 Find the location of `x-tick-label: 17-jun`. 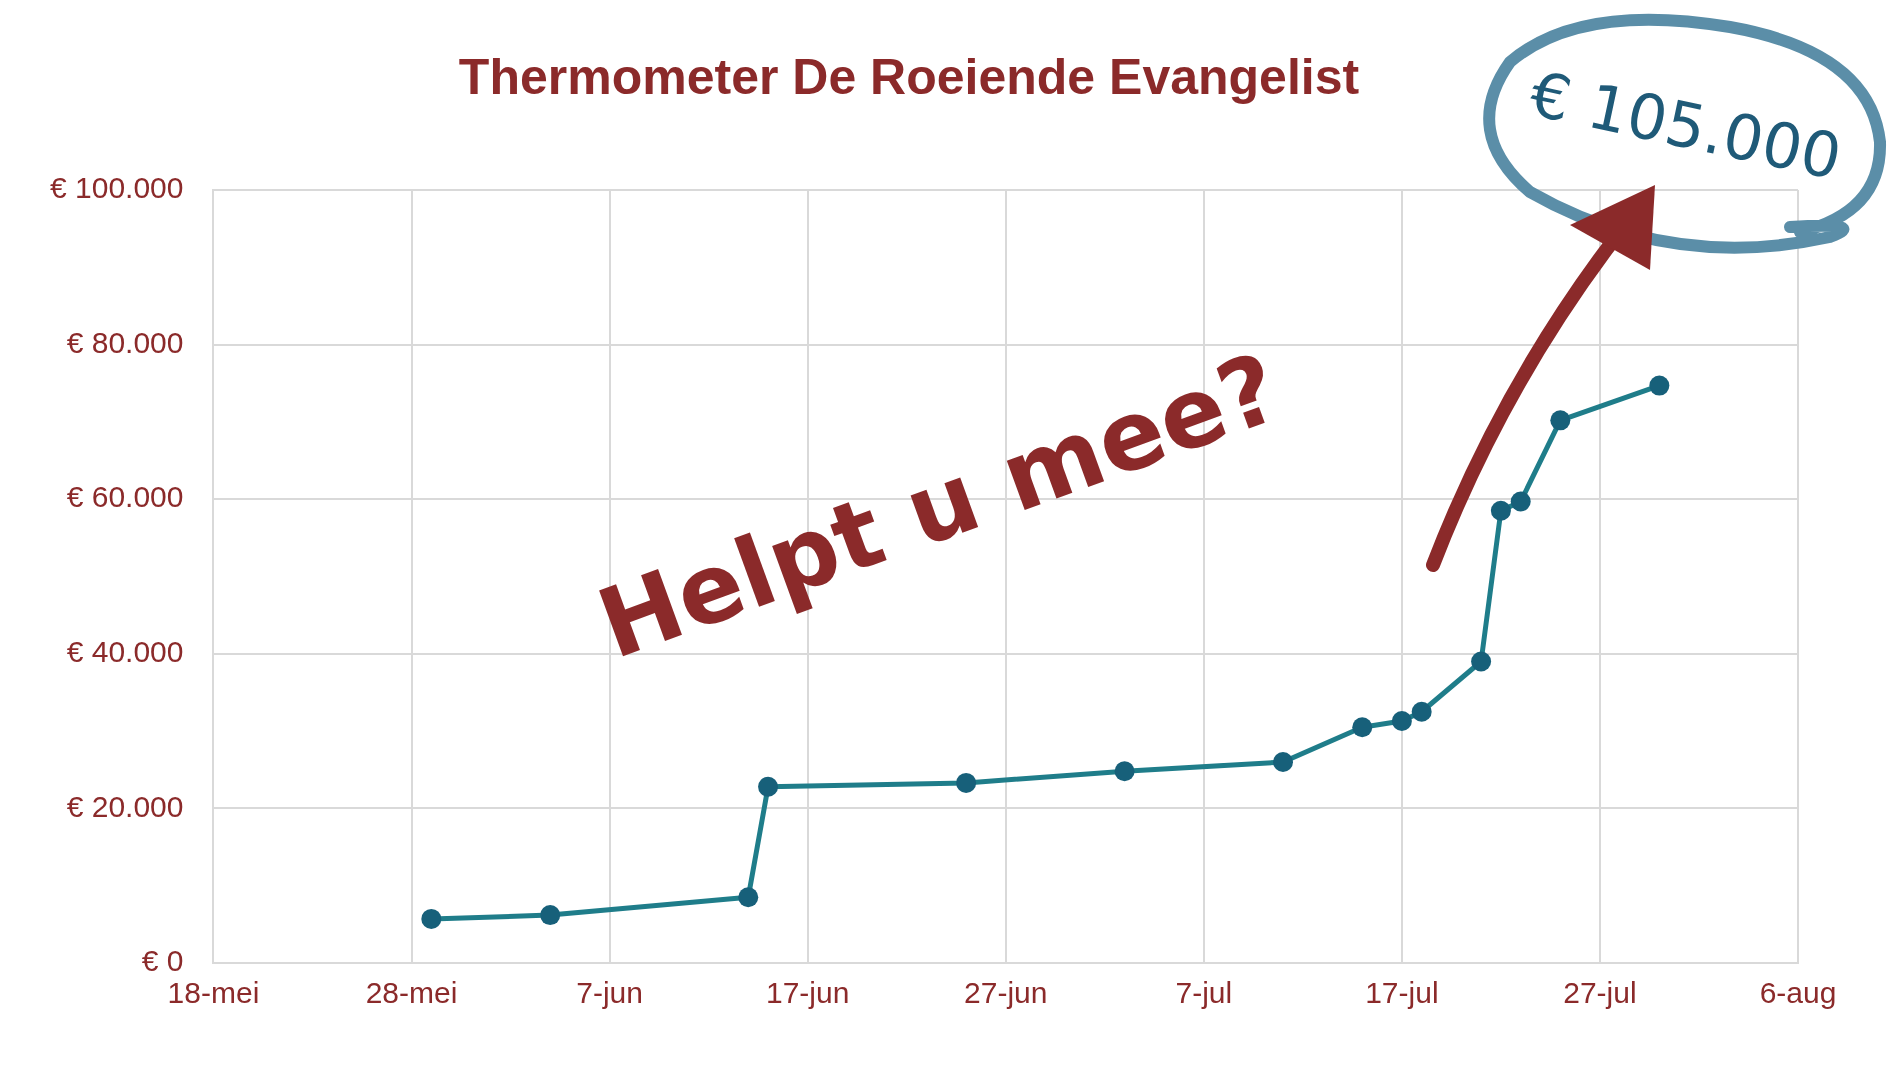

x-tick-label: 17-jun is located at coordinates (807, 993).